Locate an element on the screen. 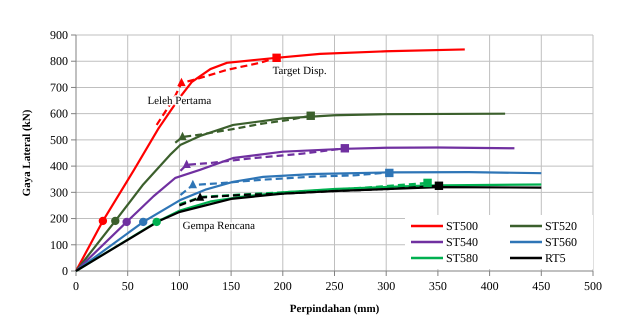  x-tick-label: 300 is located at coordinates (386, 286).